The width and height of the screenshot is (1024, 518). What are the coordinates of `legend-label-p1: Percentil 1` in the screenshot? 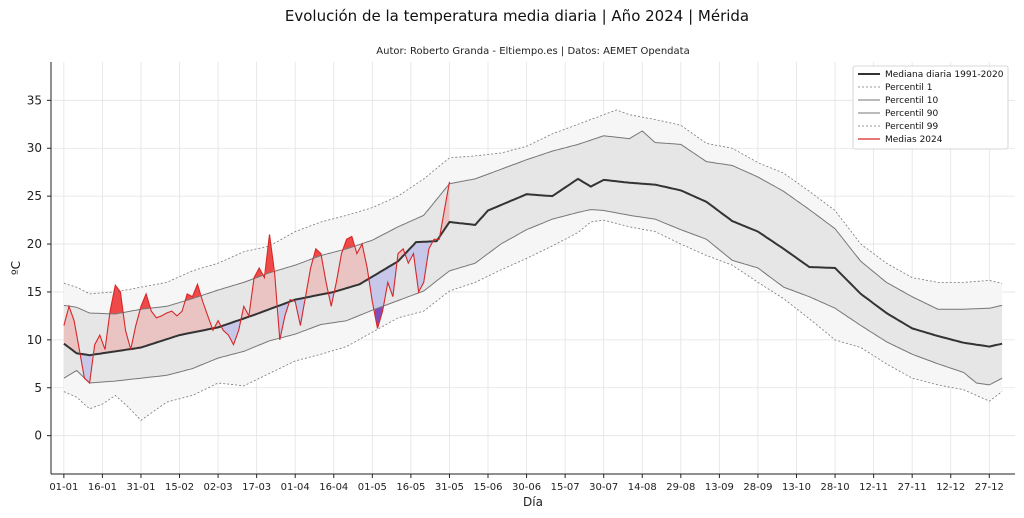 It's located at (908, 88).